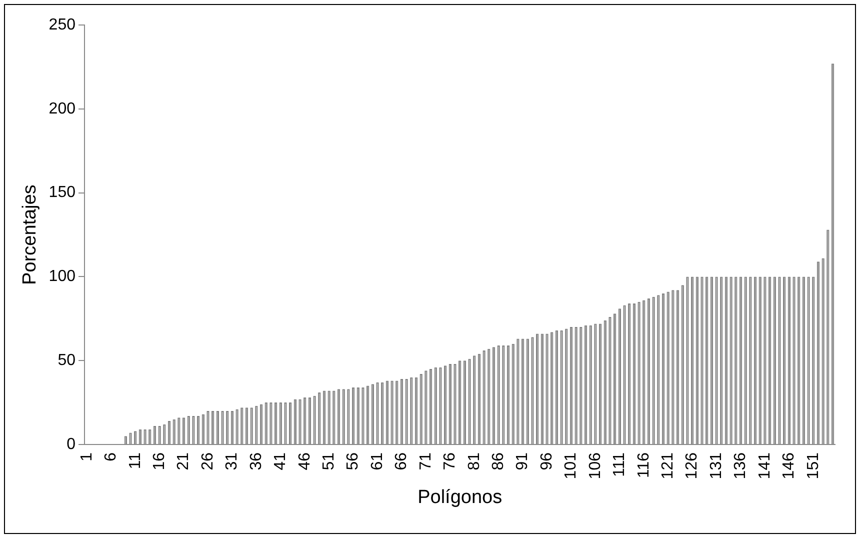 This screenshot has width=864, height=542. What do you see at coordinates (460, 497) in the screenshot?
I see `x-axis-title: Polígonos` at bounding box center [460, 497].